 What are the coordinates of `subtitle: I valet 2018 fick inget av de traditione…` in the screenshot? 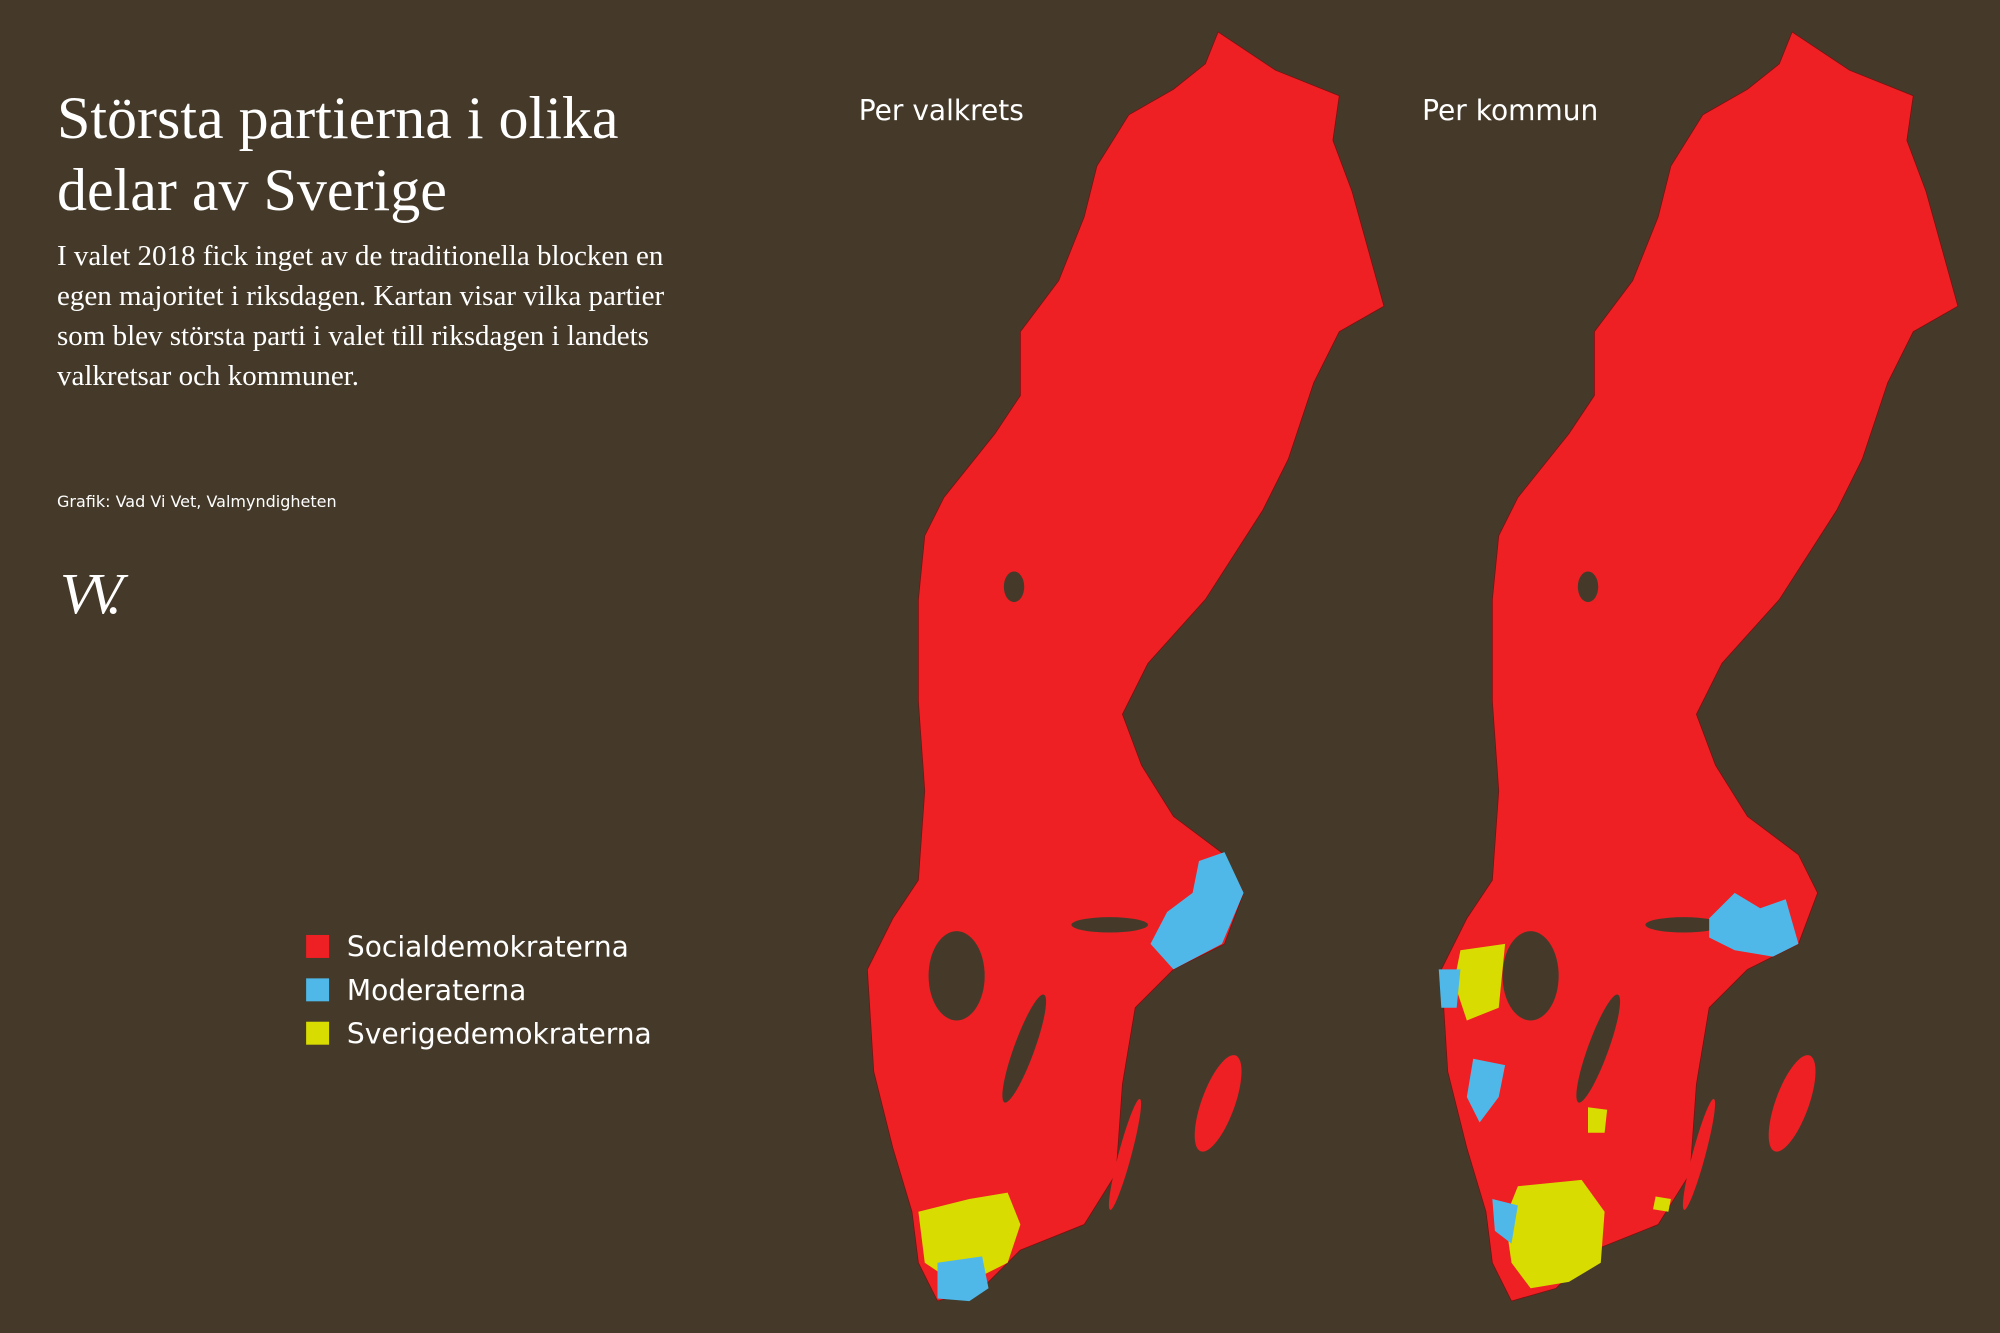 It's located at (361, 316).